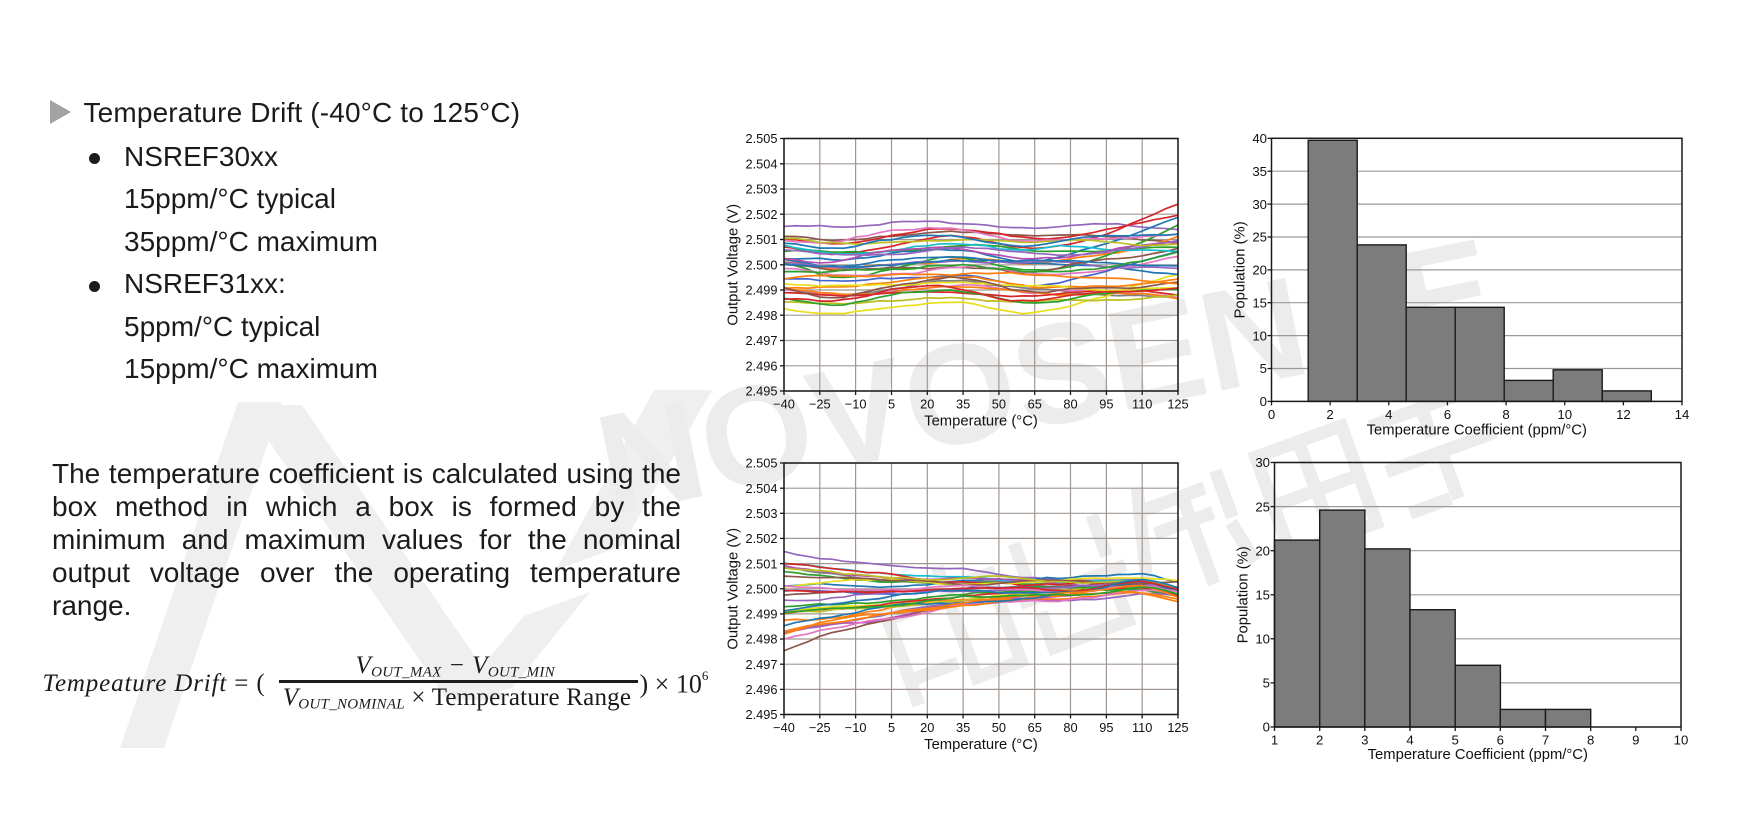  I want to click on svg-text: 40, so click(1259, 138).